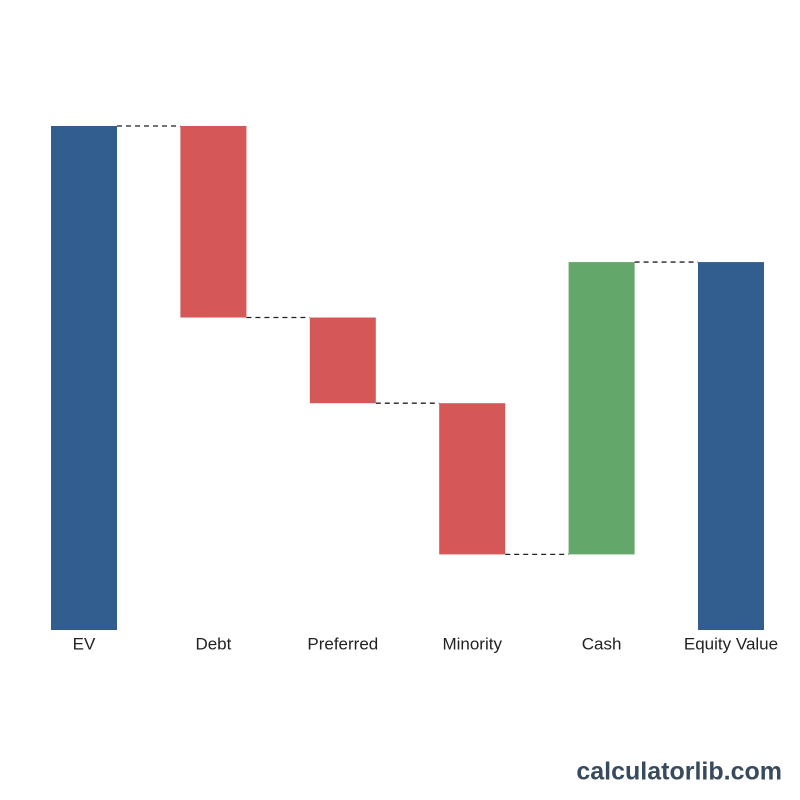 This screenshot has width=800, height=800. Describe the element at coordinates (679, 772) in the screenshot. I see `watermark: calculatorlib.com` at that location.